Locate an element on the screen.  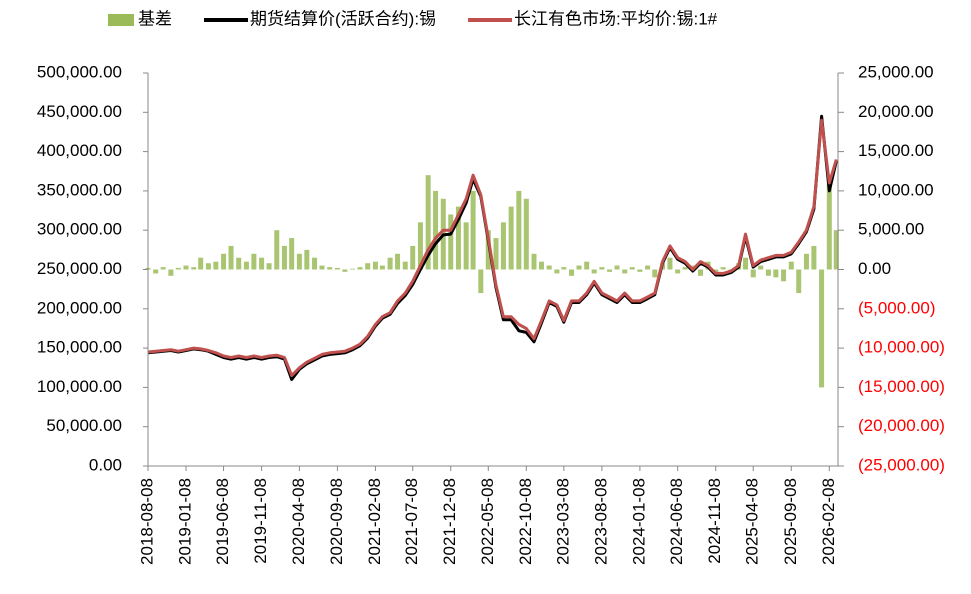
y2-tick-label: (5,000.00) is located at coordinates (897, 307).